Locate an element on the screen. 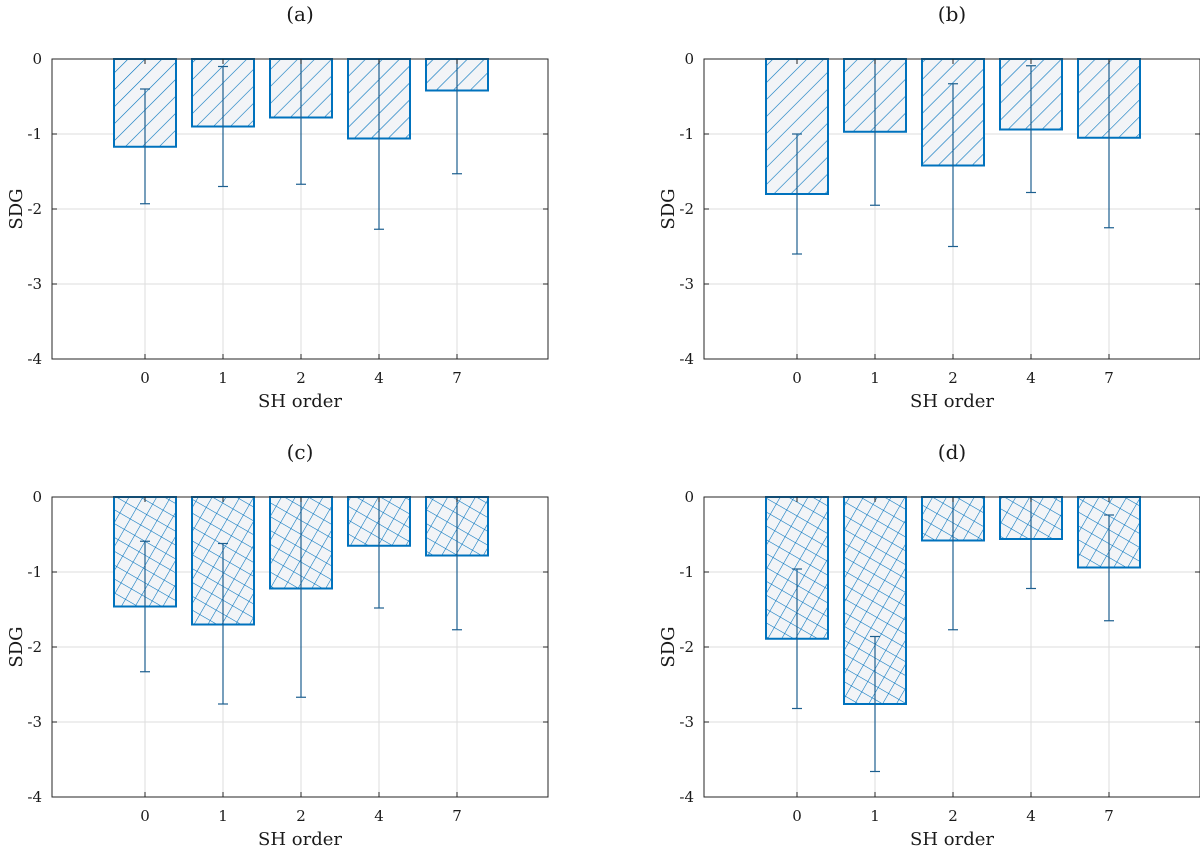 The width and height of the screenshot is (1200, 847). chart-title: (b) is located at coordinates (952, 14).